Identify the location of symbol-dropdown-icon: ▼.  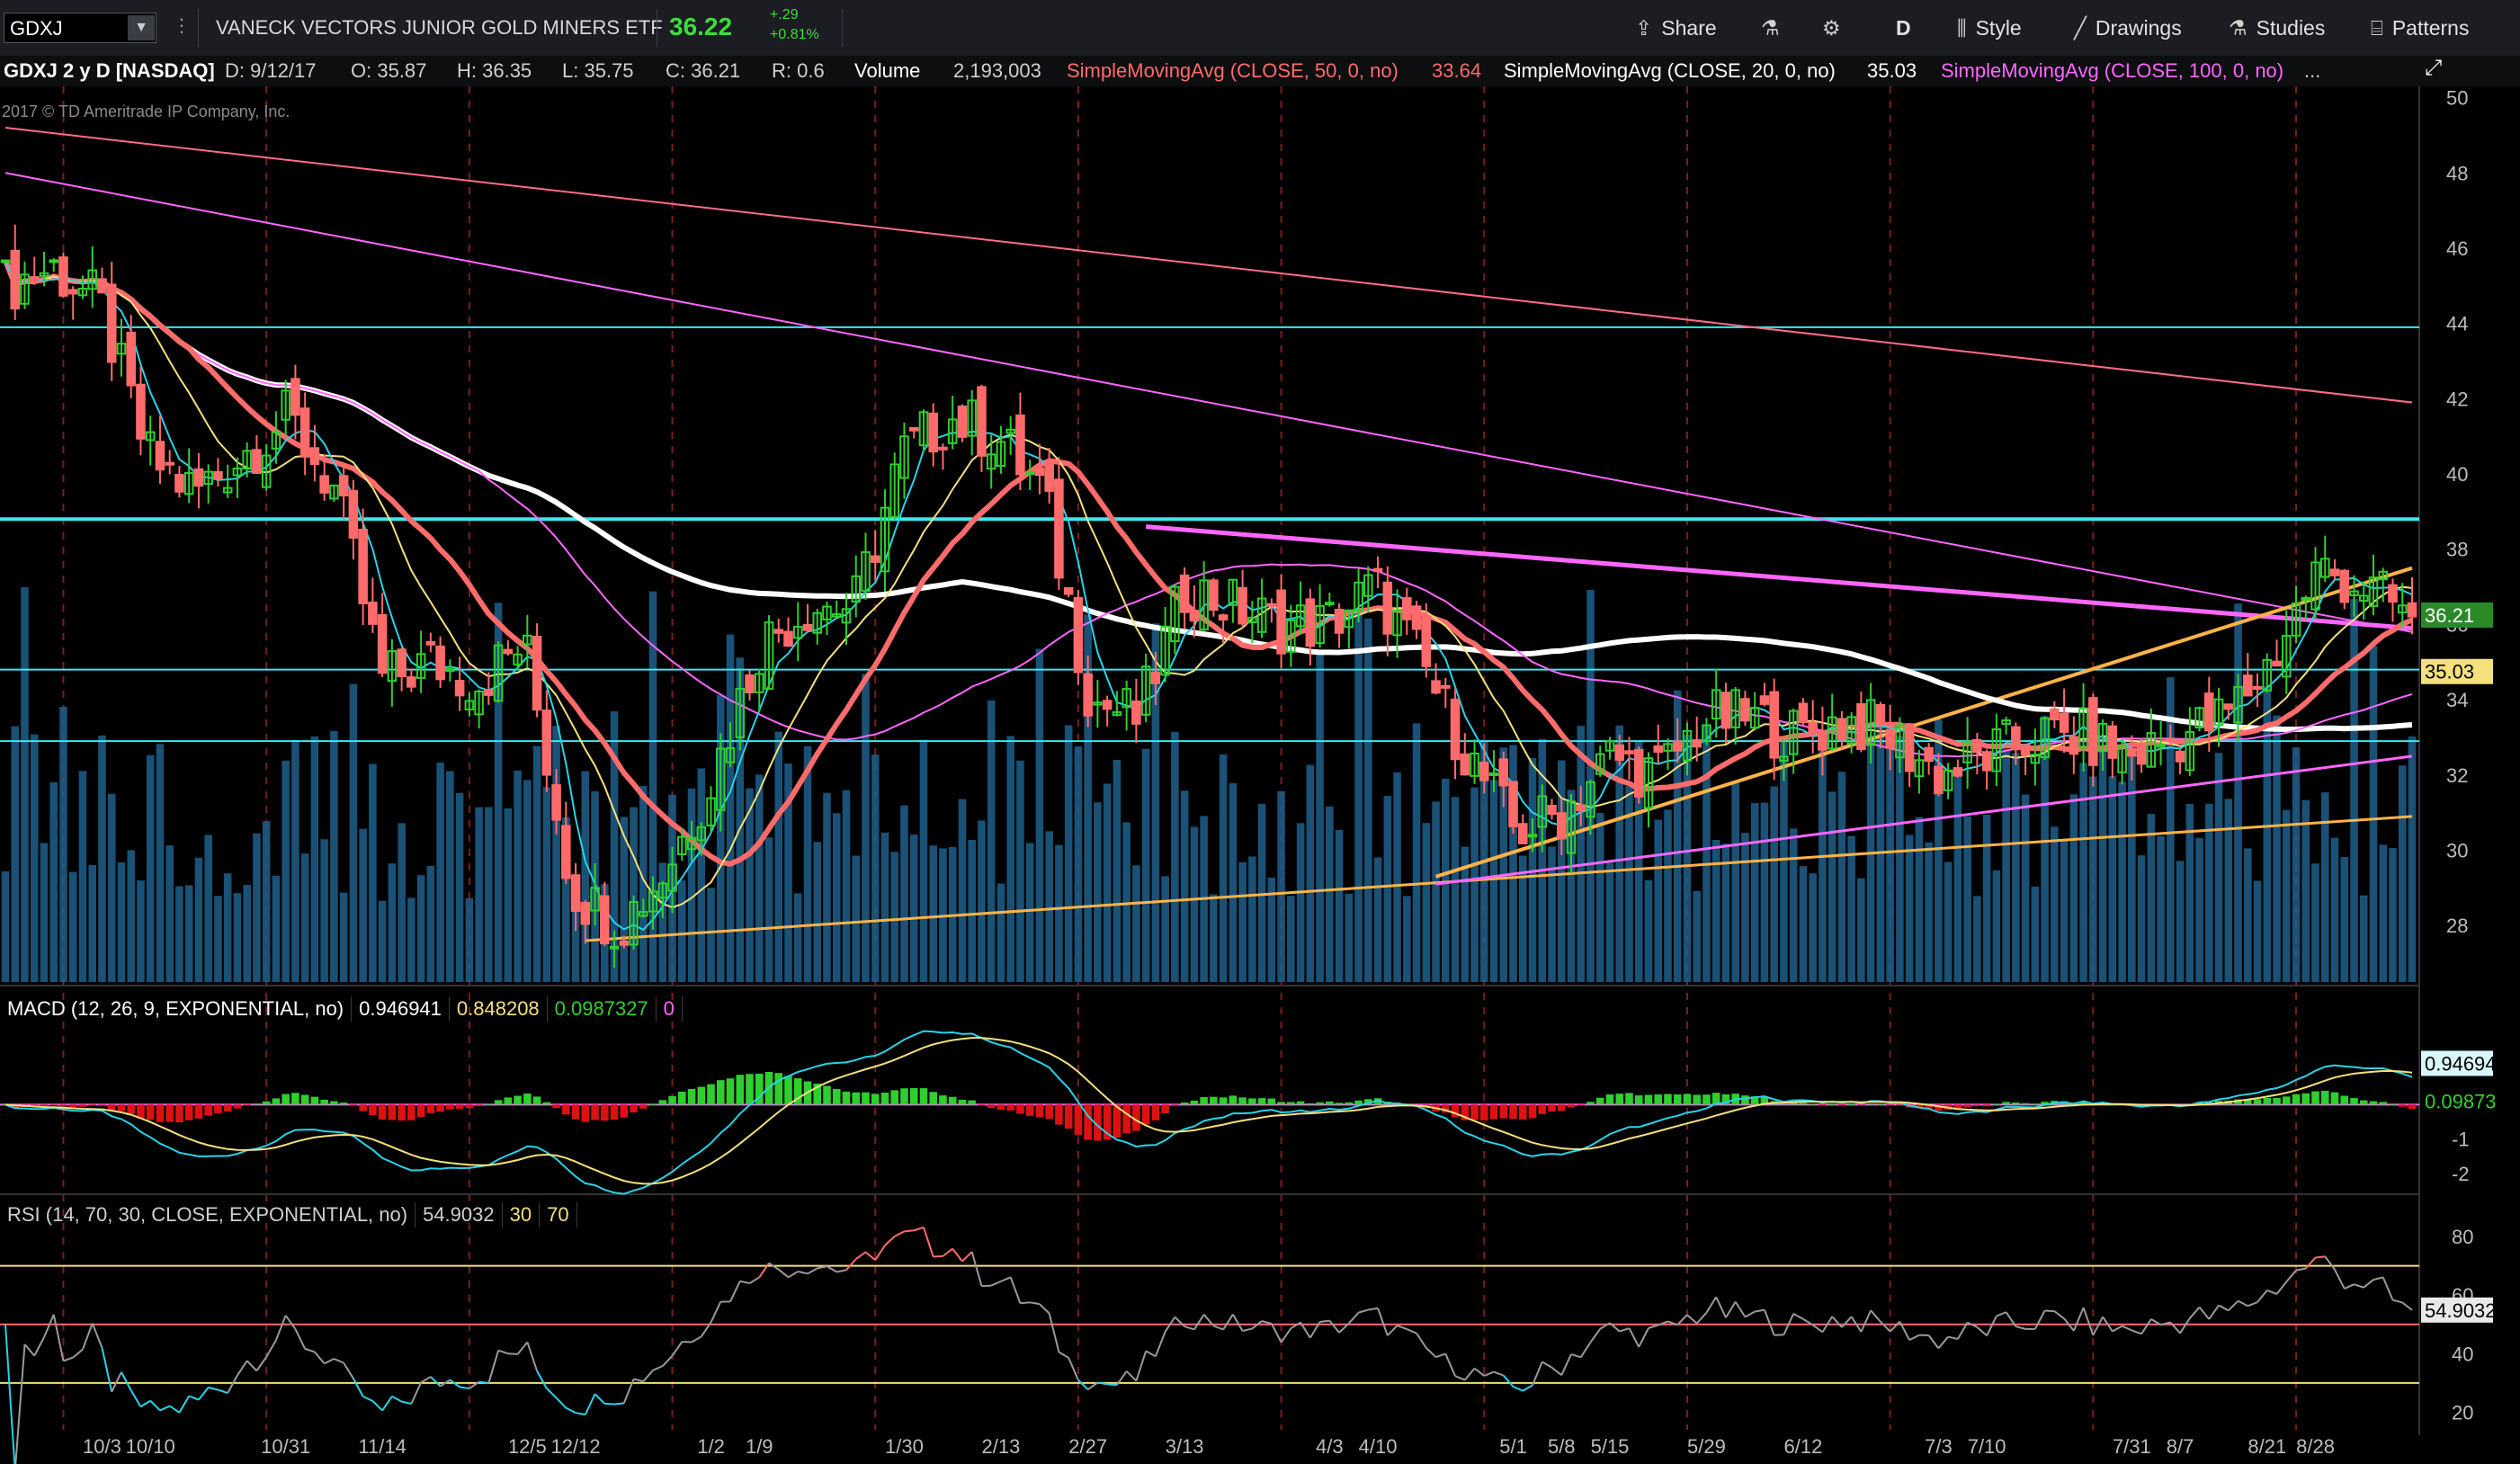
(142, 27).